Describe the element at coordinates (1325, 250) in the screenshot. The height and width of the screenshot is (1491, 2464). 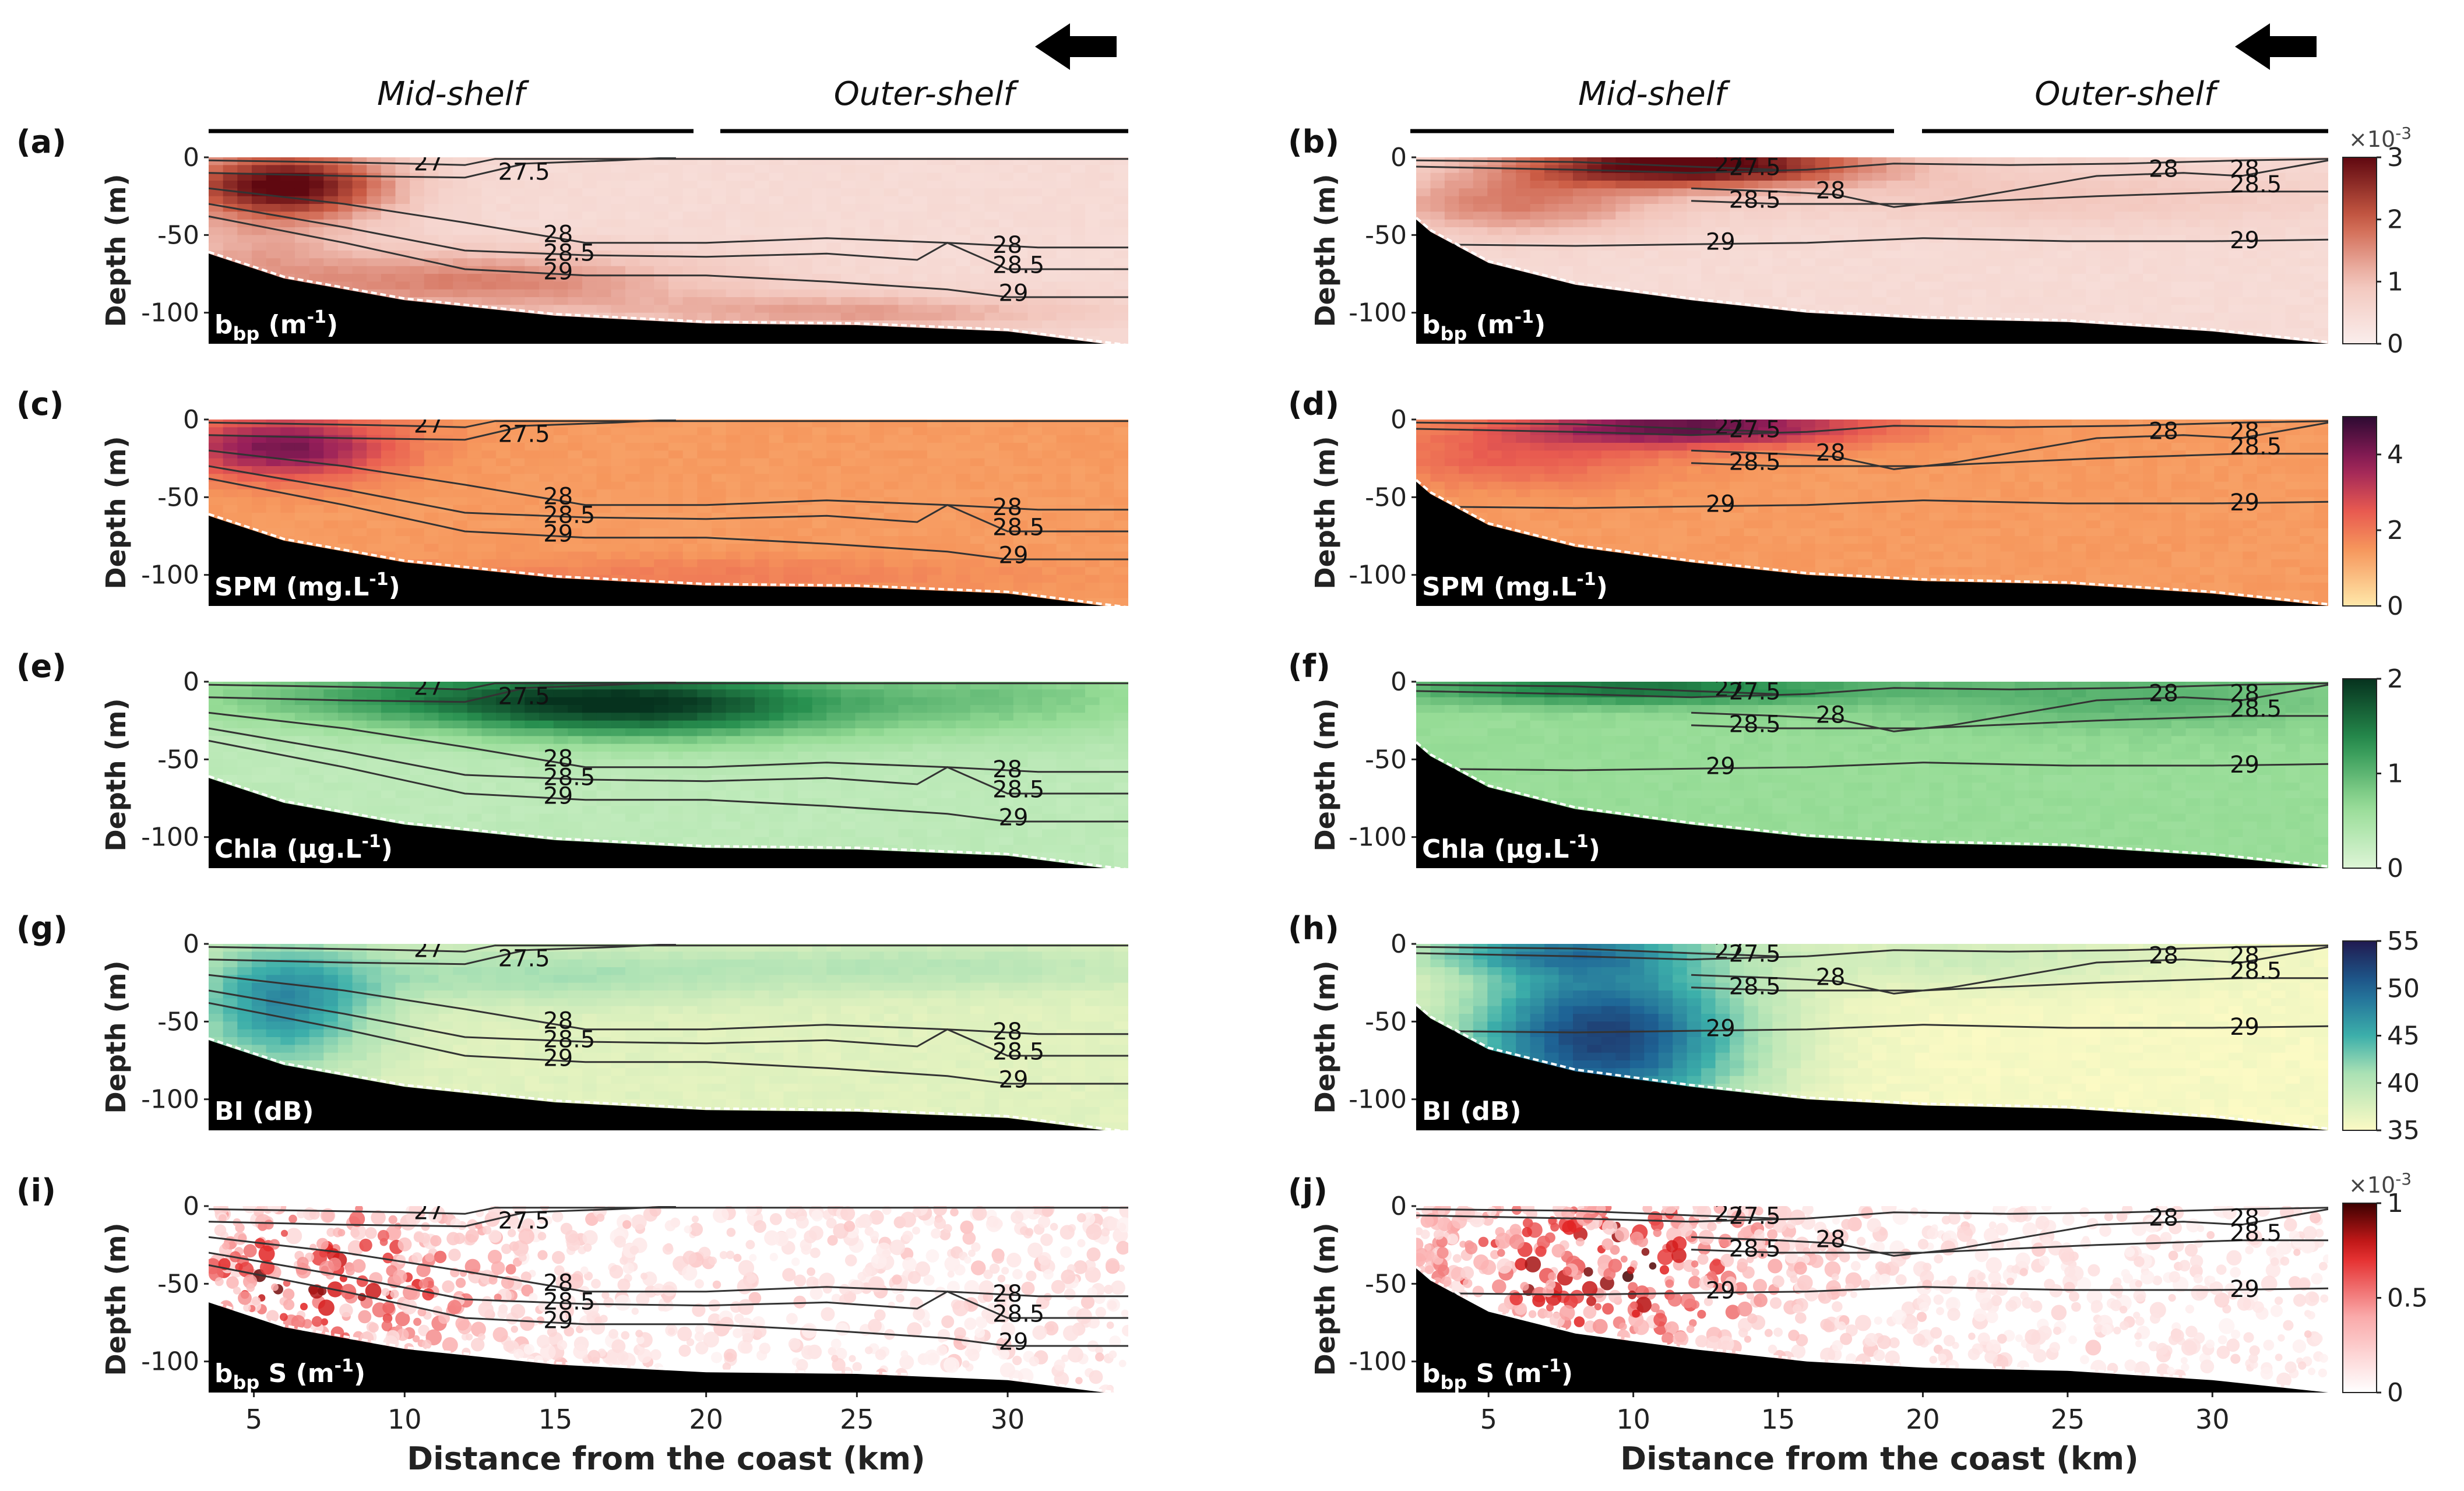
I see `y-axis-label: Depth (m)` at that location.